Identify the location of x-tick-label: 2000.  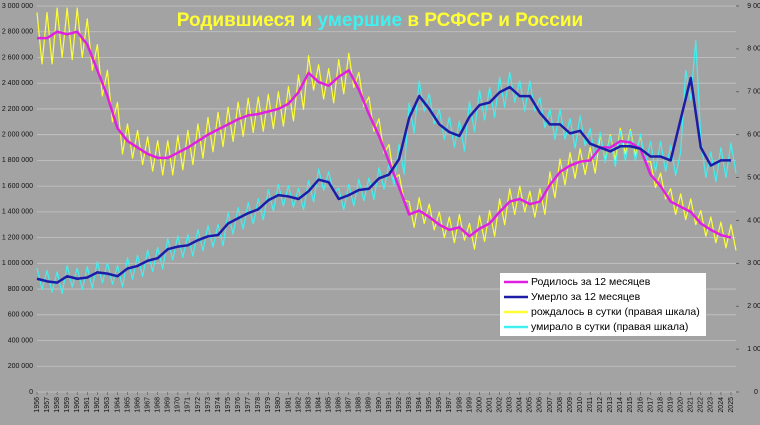
(479, 405).